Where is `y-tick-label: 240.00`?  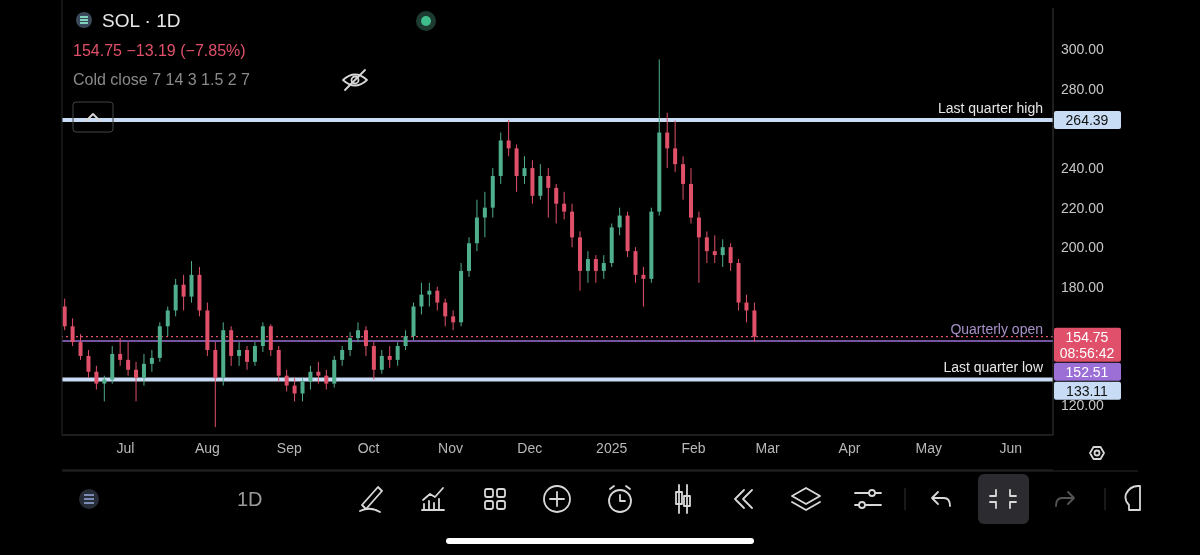
y-tick-label: 240.00 is located at coordinates (1083, 168).